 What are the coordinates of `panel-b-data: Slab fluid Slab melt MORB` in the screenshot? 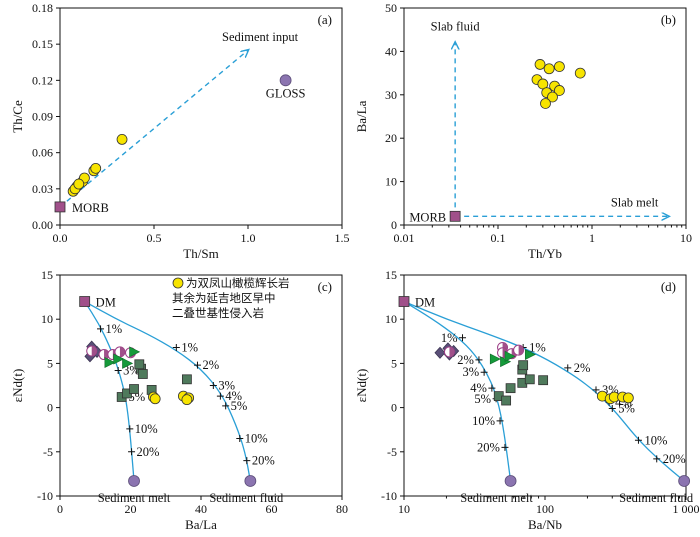 It's located at (538, 122).